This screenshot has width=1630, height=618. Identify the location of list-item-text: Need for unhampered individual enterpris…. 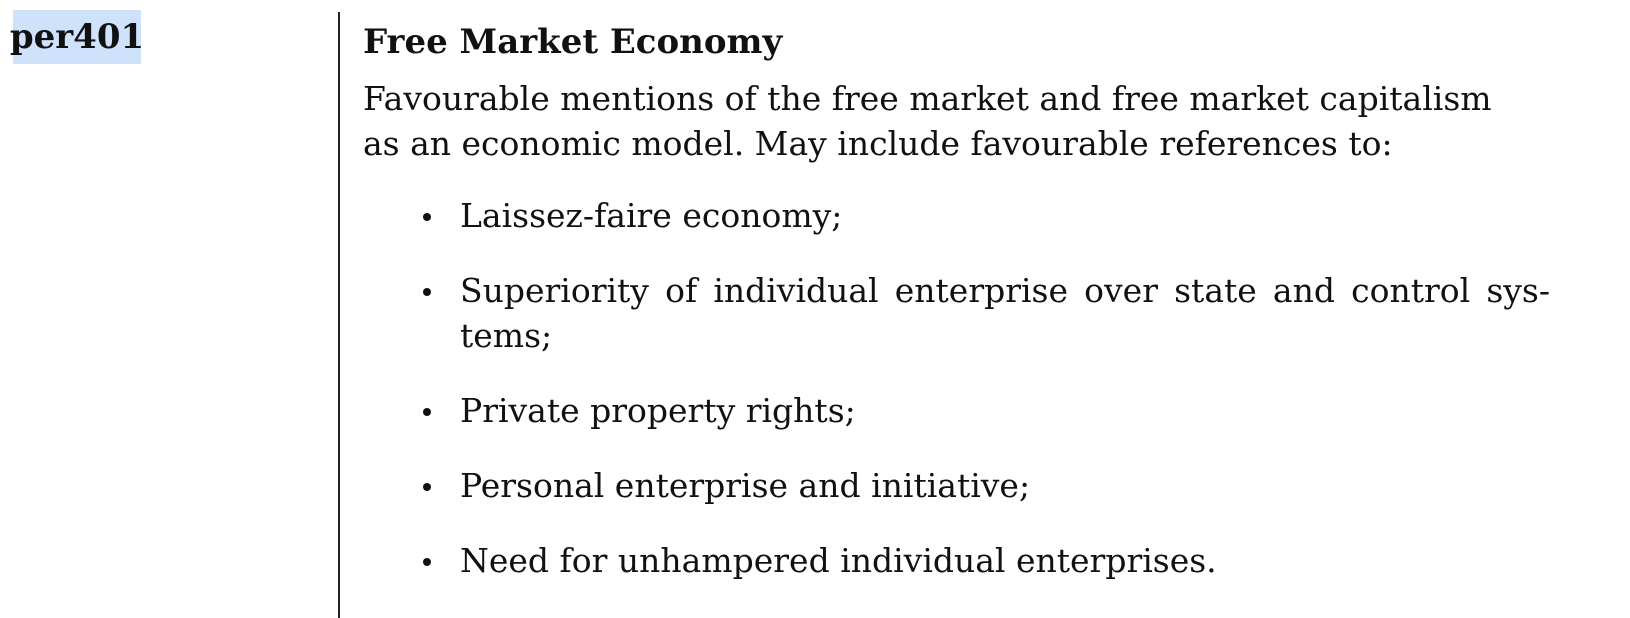
(838, 560).